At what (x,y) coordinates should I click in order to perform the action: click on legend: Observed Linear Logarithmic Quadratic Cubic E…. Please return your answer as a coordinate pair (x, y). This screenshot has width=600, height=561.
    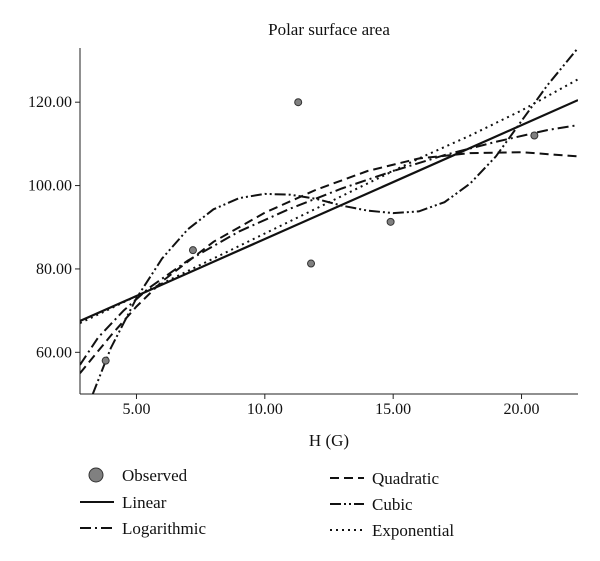
    Looking at the image, I should click on (267, 503).